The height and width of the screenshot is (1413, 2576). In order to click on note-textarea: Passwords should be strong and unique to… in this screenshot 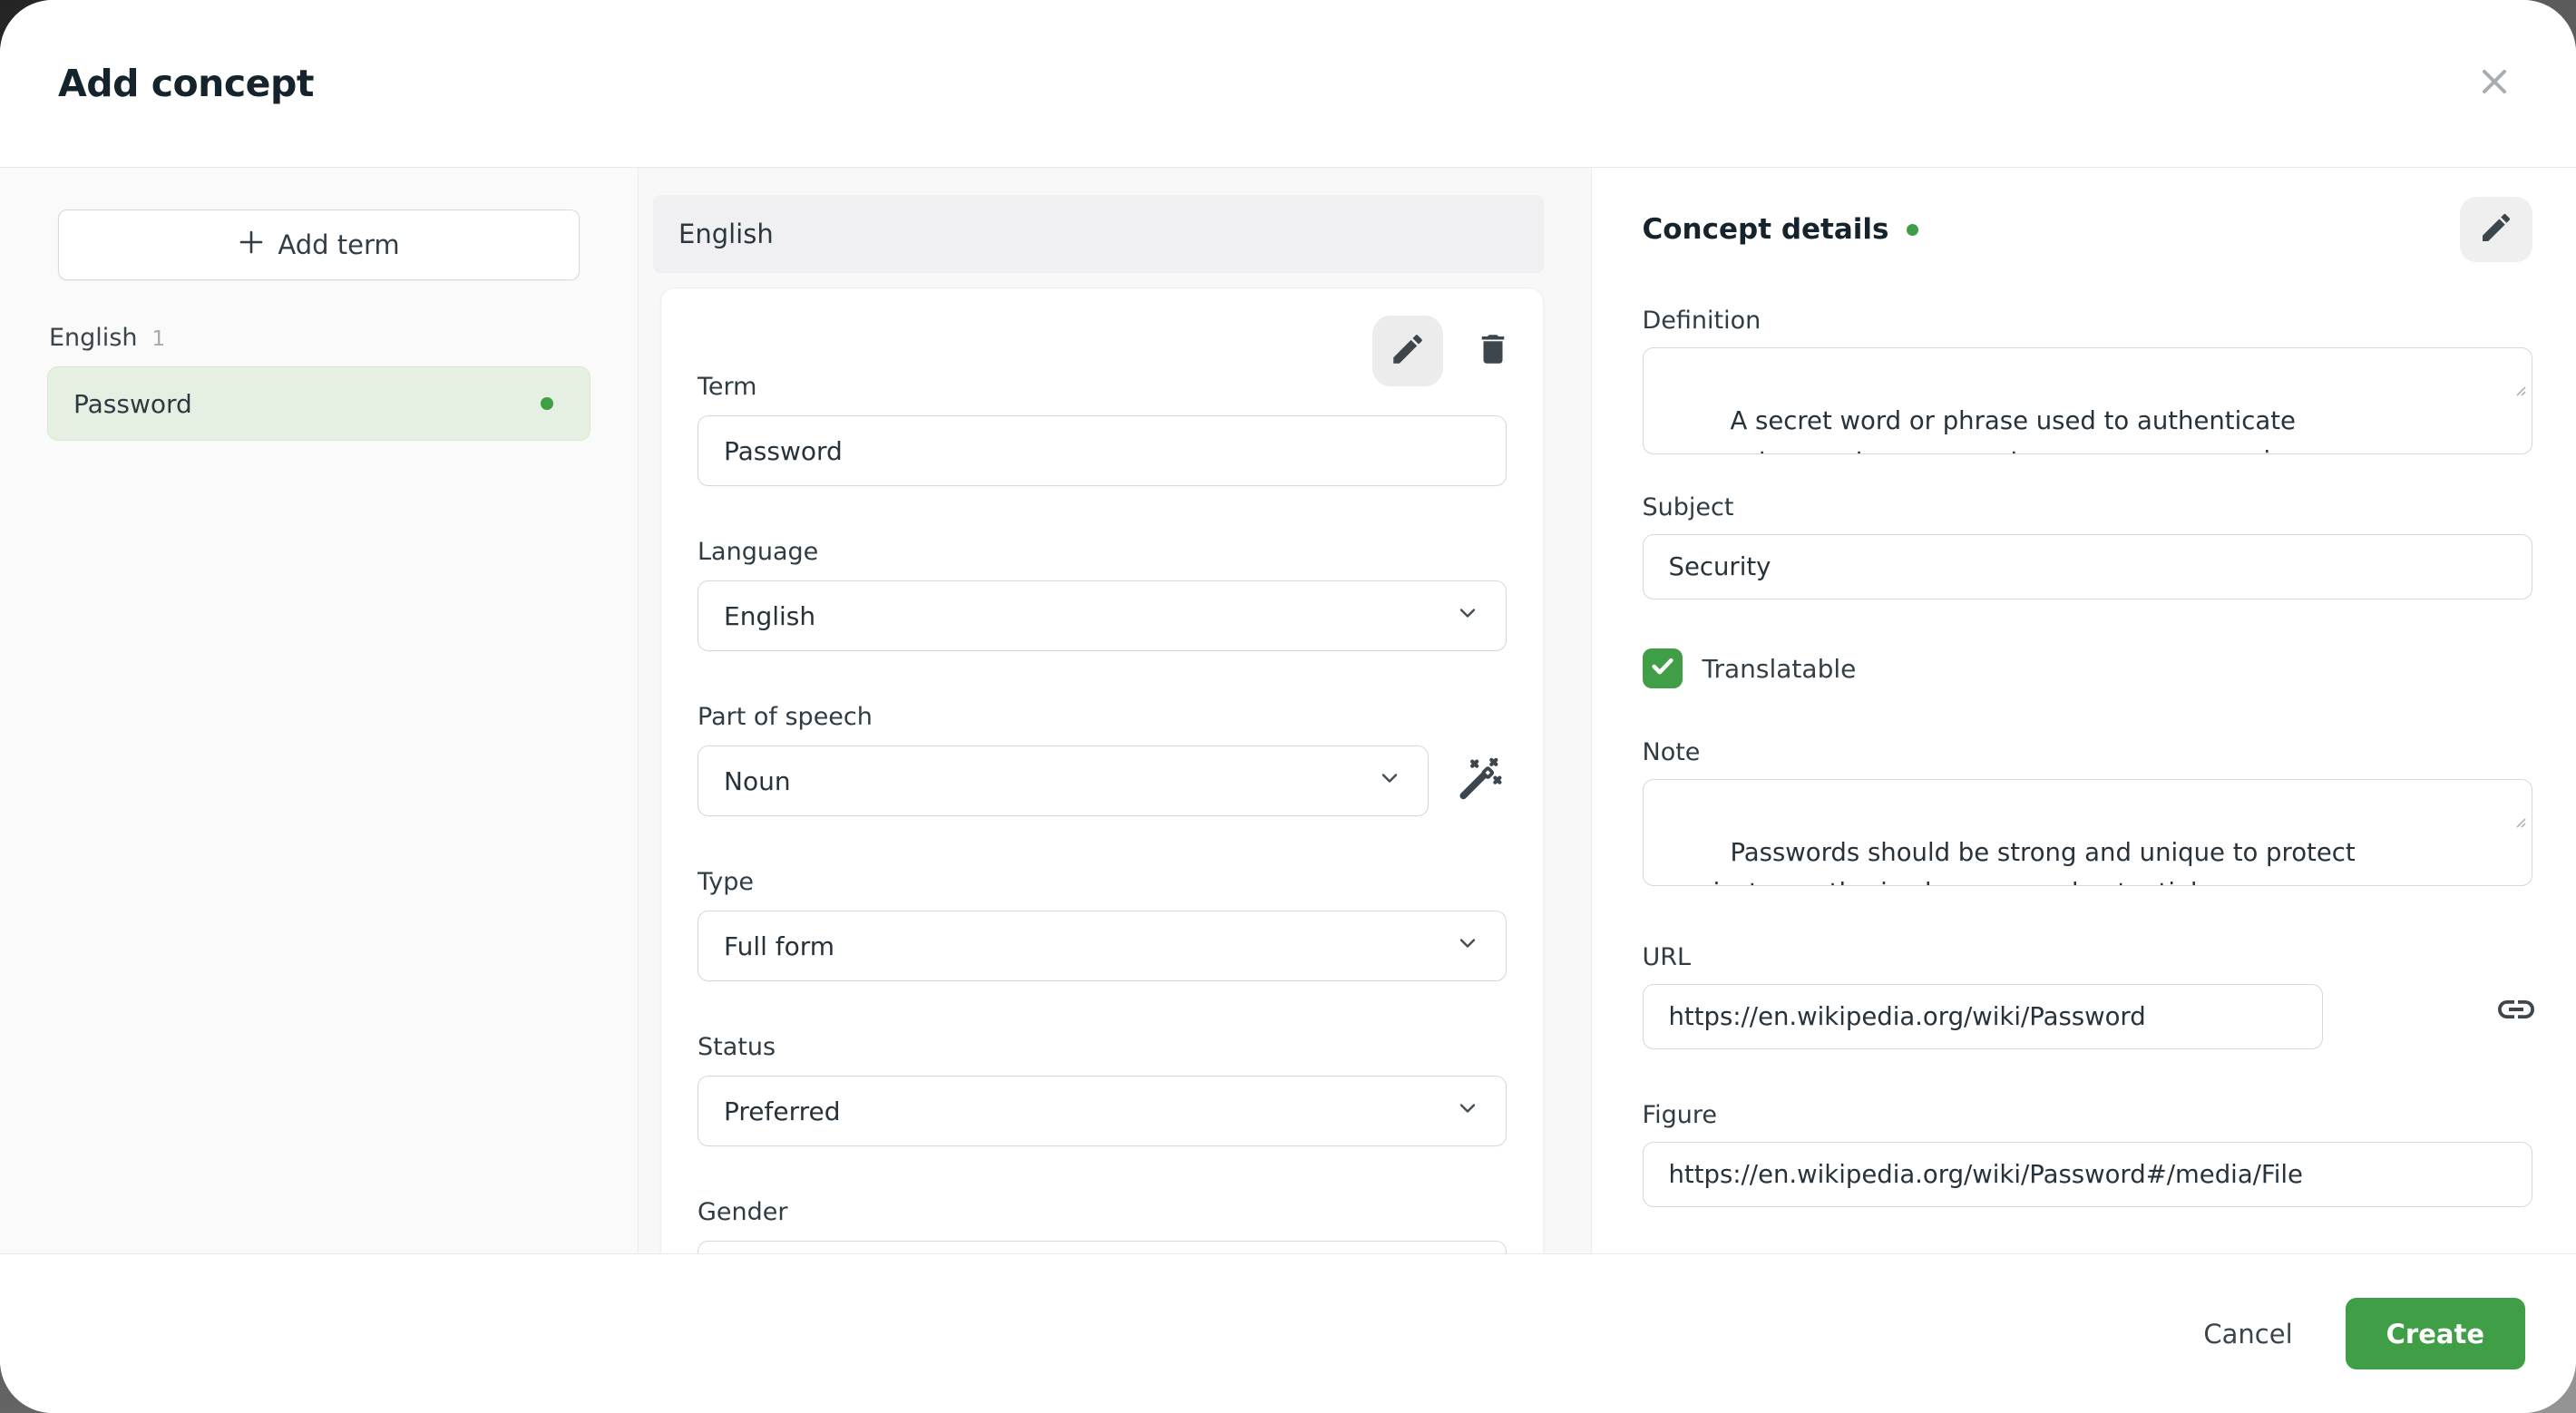, I will do `click(2087, 833)`.